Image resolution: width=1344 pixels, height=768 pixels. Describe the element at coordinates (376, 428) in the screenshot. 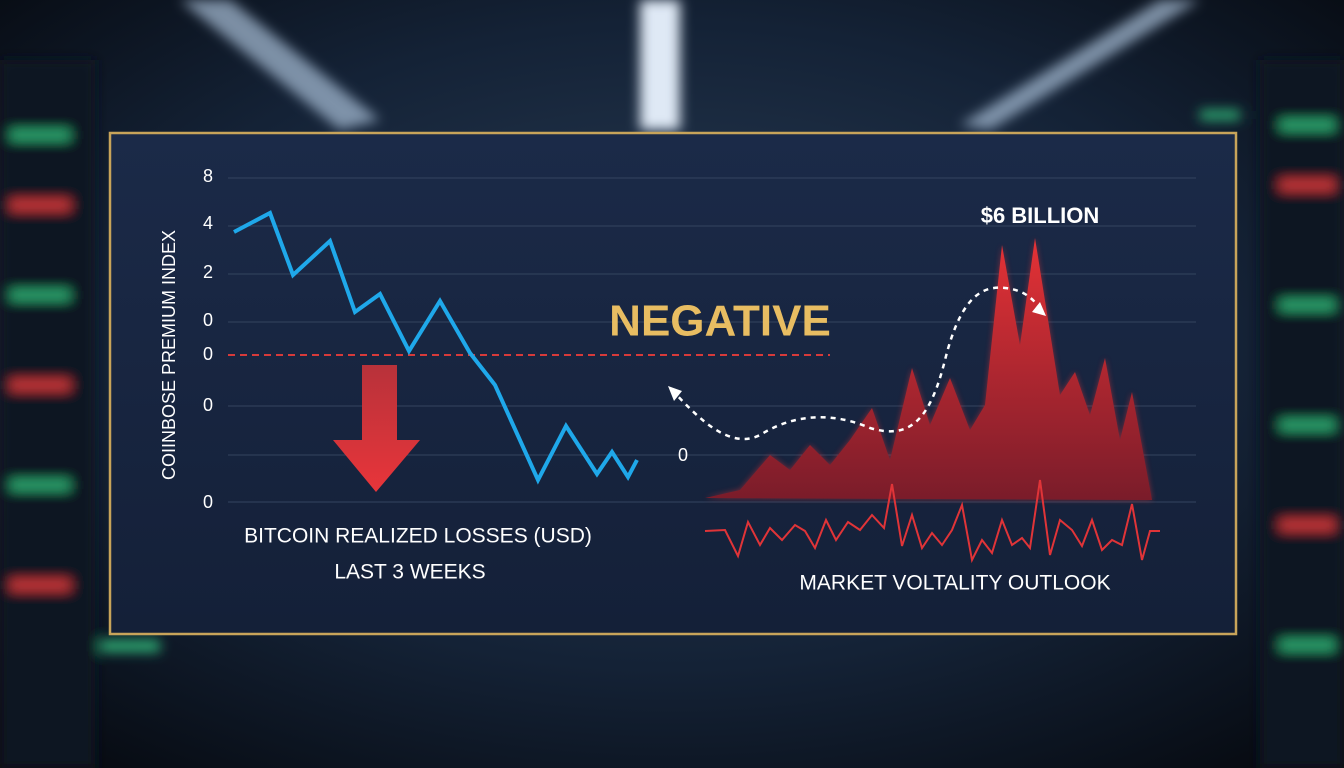

I see `down-arrow` at that location.